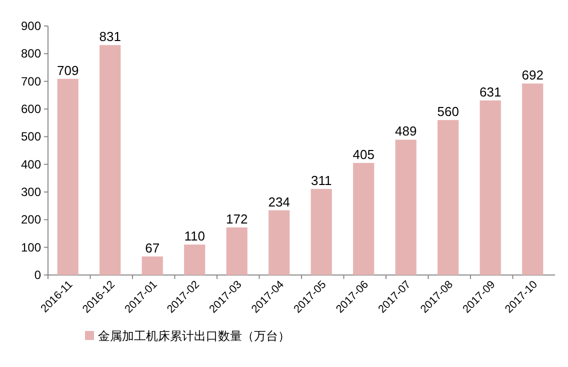  I want to click on data-label: 311, so click(321, 180).